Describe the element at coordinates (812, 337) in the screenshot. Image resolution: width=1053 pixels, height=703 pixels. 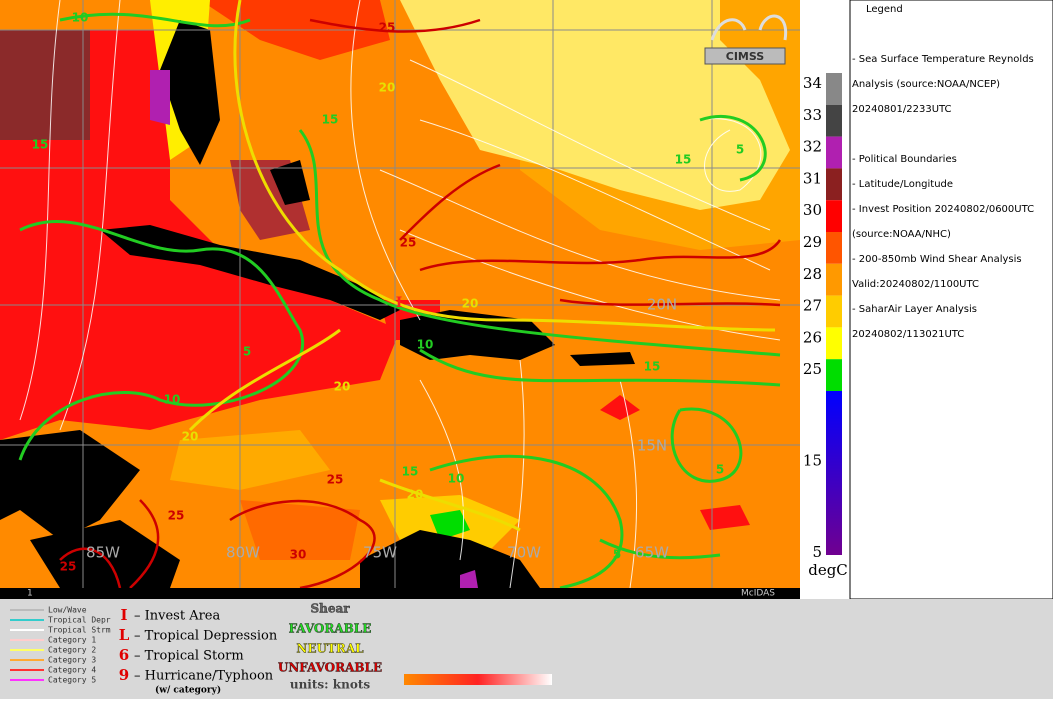
I see `colorbar-tick-label: 26` at that location.